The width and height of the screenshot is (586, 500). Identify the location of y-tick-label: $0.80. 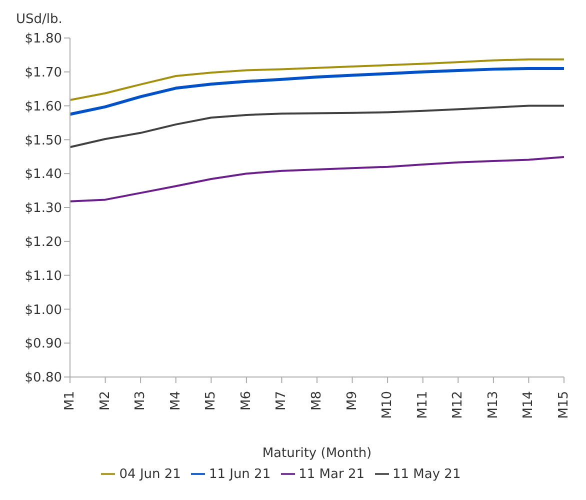
(43, 378).